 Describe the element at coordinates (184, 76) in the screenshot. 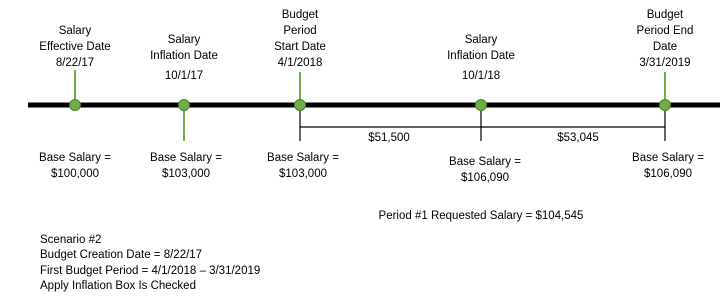

I see `event-date: 10/1/17` at that location.